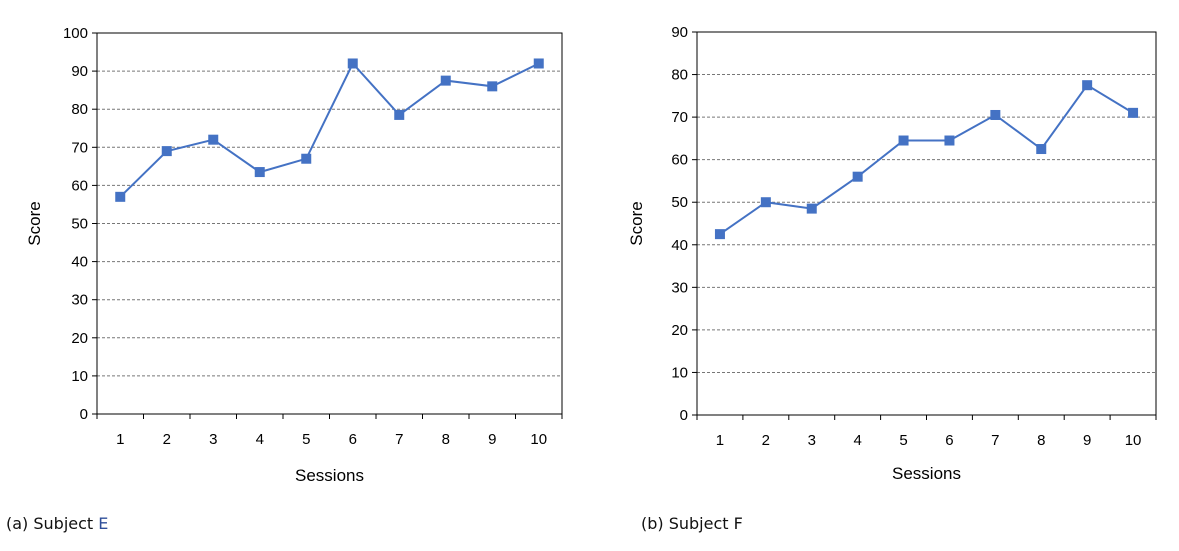  I want to click on caption-subject-f-letter: F, so click(738, 523).